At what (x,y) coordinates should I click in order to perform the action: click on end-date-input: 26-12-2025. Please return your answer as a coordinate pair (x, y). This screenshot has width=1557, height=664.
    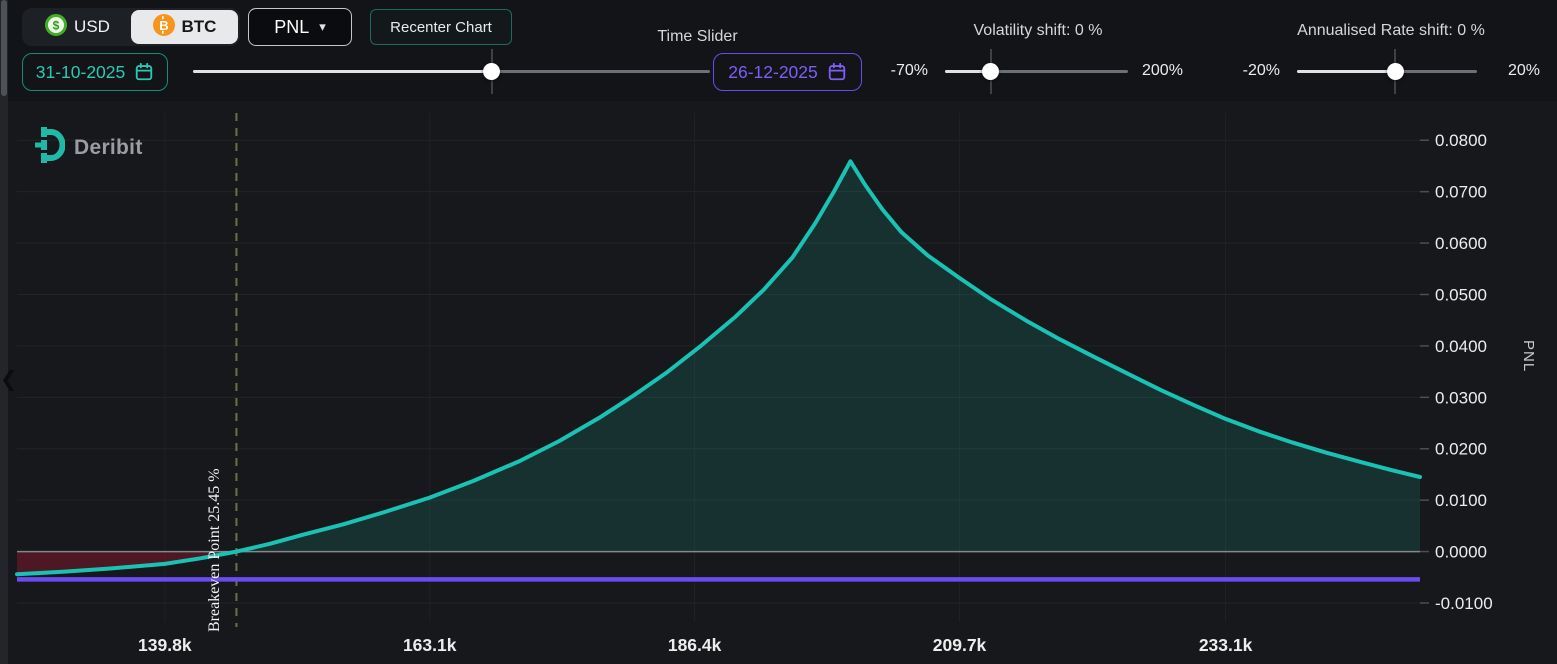
    Looking at the image, I should click on (787, 72).